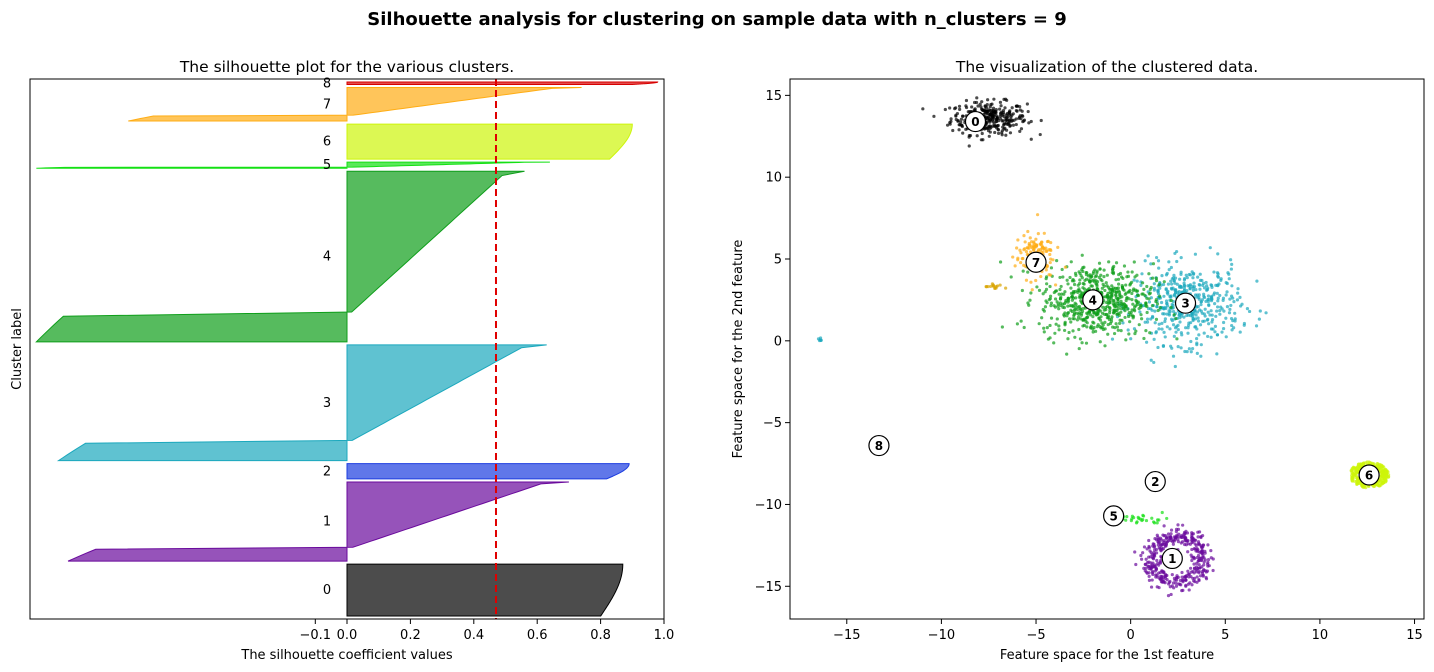 The image size is (1434, 672). I want to click on cluster-center-4: 4, so click(1093, 300).